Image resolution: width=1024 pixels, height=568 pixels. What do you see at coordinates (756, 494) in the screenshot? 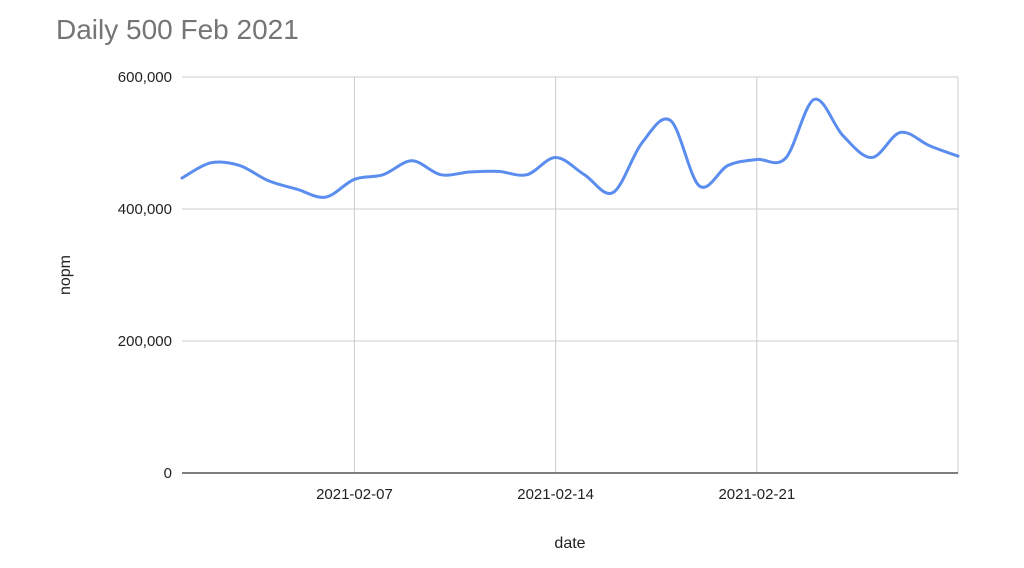
I see `x-tick-label: 2021-02-21` at bounding box center [756, 494].